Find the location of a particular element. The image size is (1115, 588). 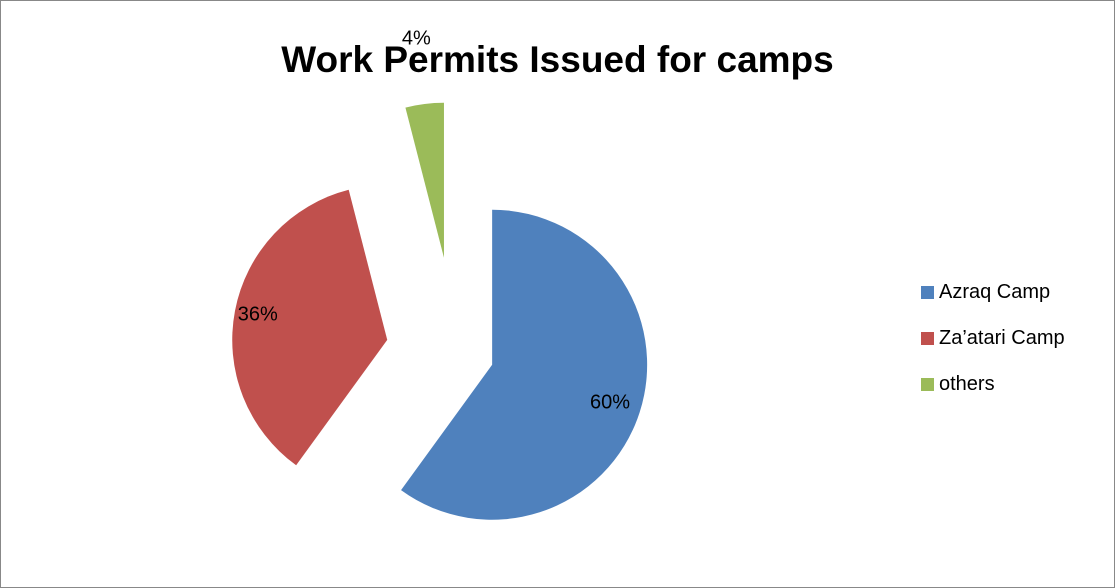

legend-item-azraq: Azraq Camp is located at coordinates (993, 292).